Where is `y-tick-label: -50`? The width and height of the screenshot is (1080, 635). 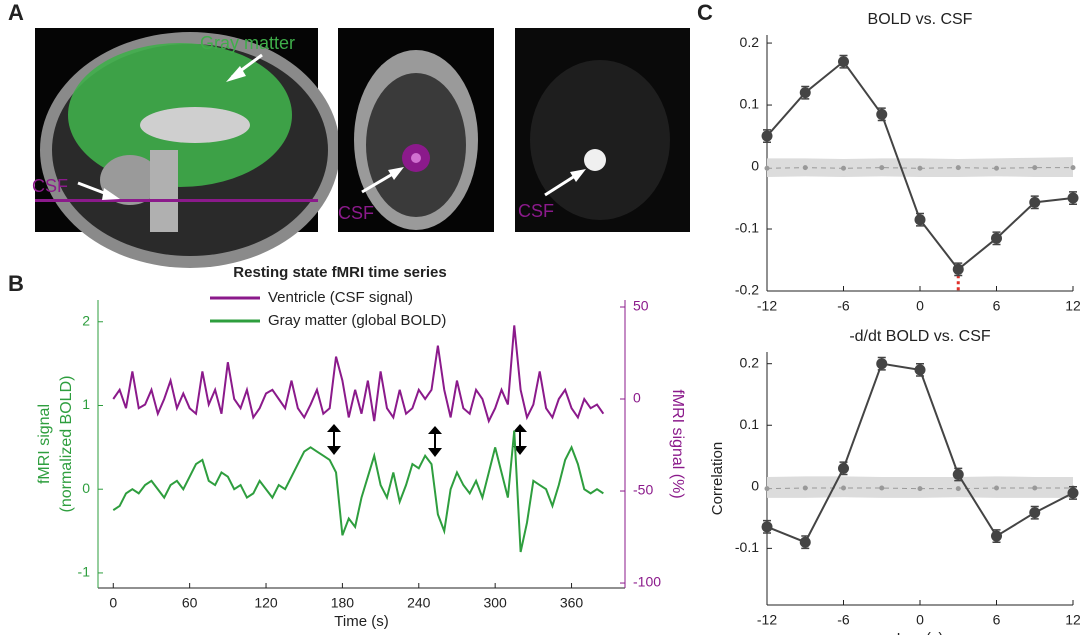
y-tick-label: -50 is located at coordinates (643, 490).